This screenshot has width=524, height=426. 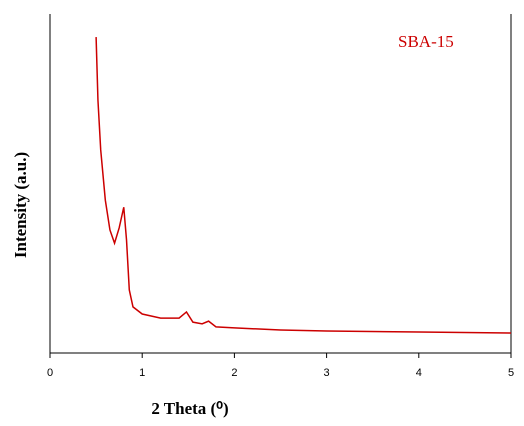 I want to click on legend-entry: SBA-15, so click(x=426, y=41).